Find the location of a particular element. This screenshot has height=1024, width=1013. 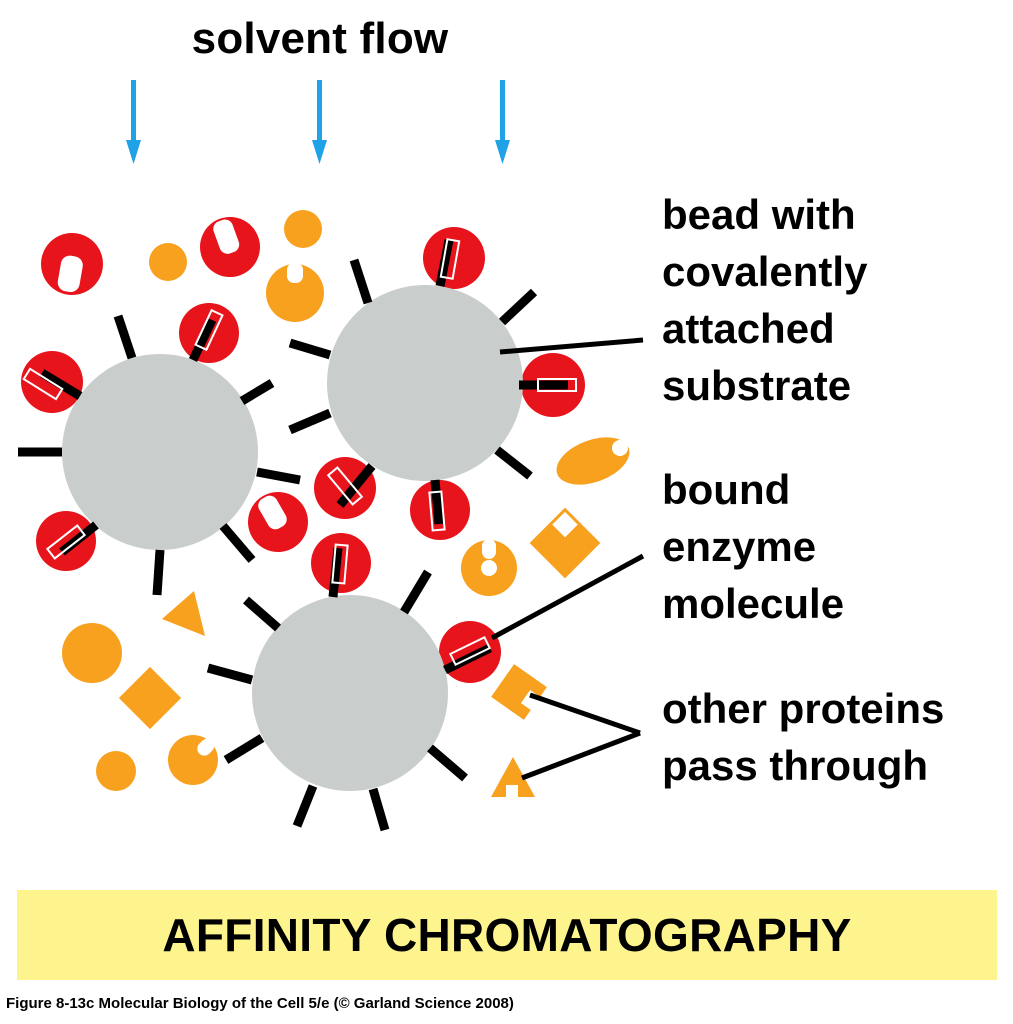

protein-square-notched is located at coordinates (519, 692).